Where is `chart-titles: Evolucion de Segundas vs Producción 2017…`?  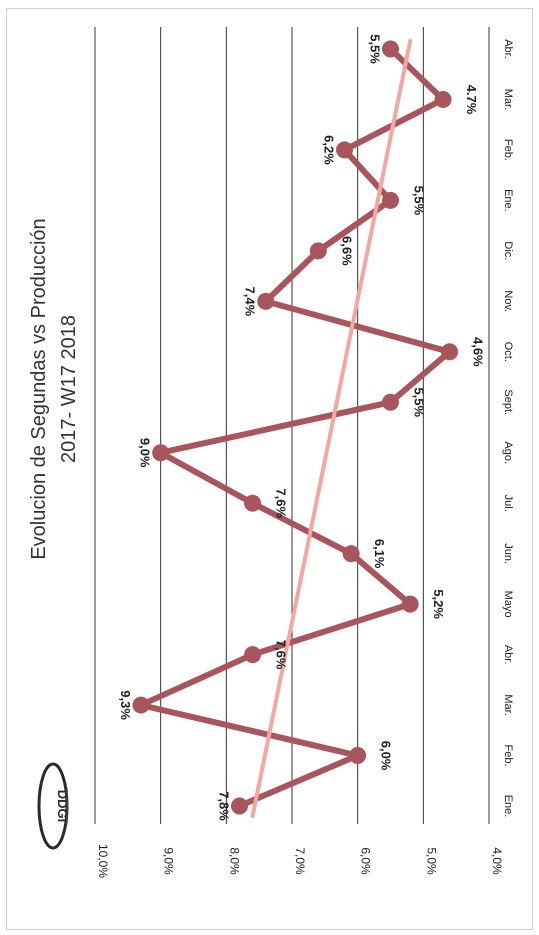 chart-titles: Evolucion de Segundas vs Producción 2017… is located at coordinates (54, 388).